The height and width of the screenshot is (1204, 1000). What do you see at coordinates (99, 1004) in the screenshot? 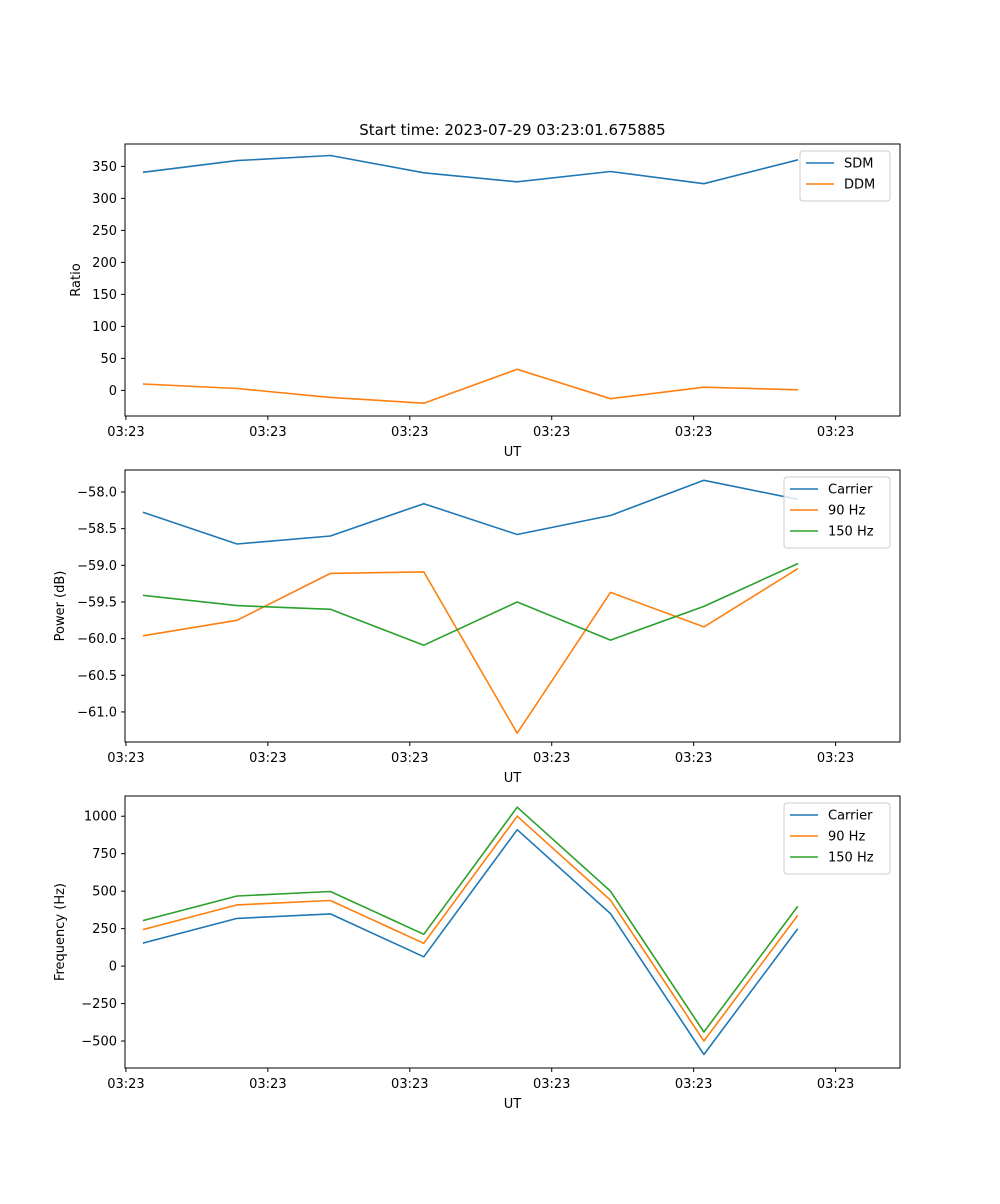
I see `y-tick-label: −250` at bounding box center [99, 1004].